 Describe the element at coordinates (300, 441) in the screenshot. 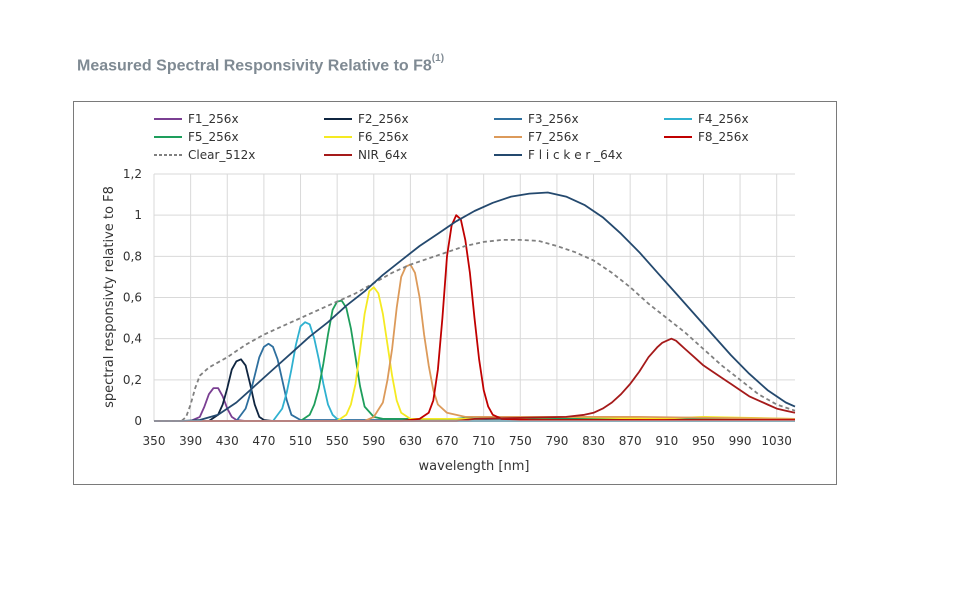

I see `x-tick-label: 510` at that location.